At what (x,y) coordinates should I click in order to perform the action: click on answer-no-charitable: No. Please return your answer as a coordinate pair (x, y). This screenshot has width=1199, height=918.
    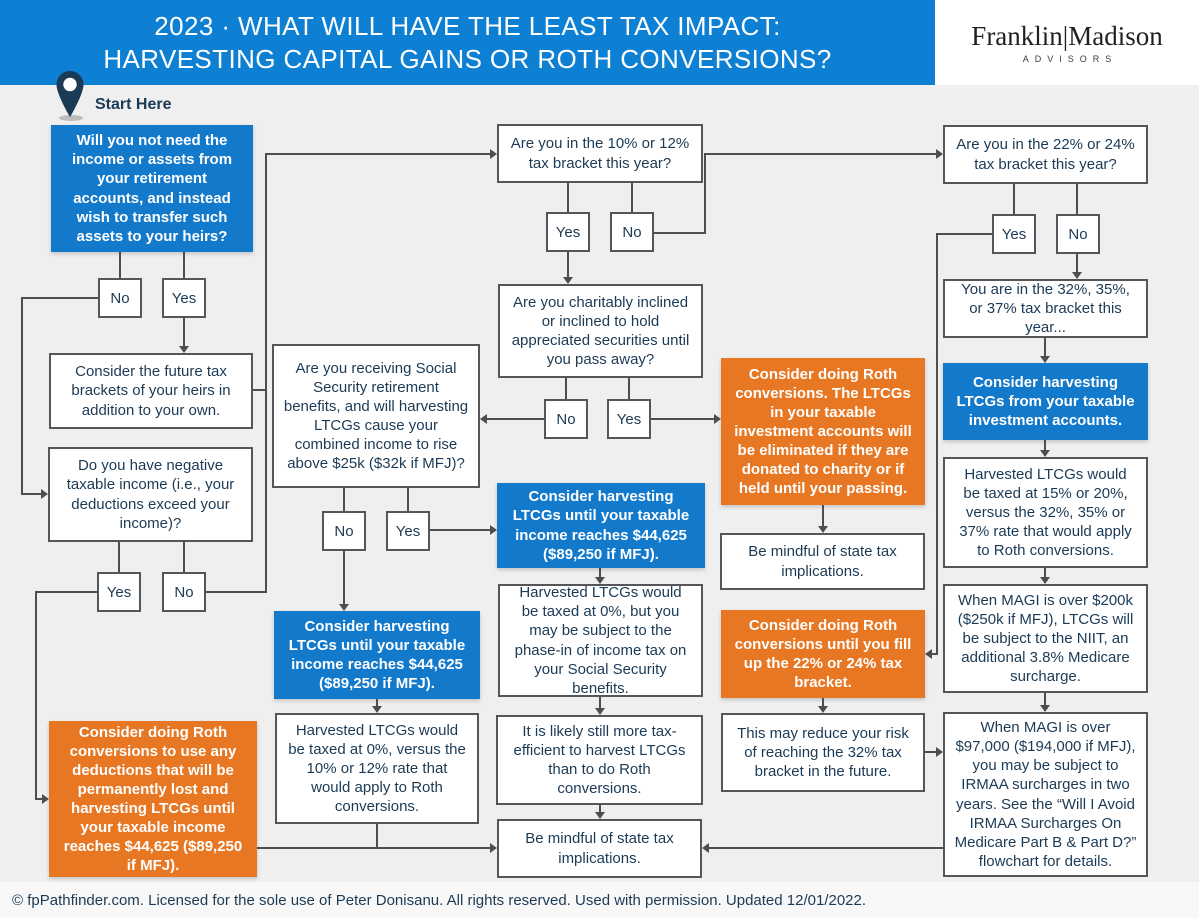
    Looking at the image, I should click on (566, 419).